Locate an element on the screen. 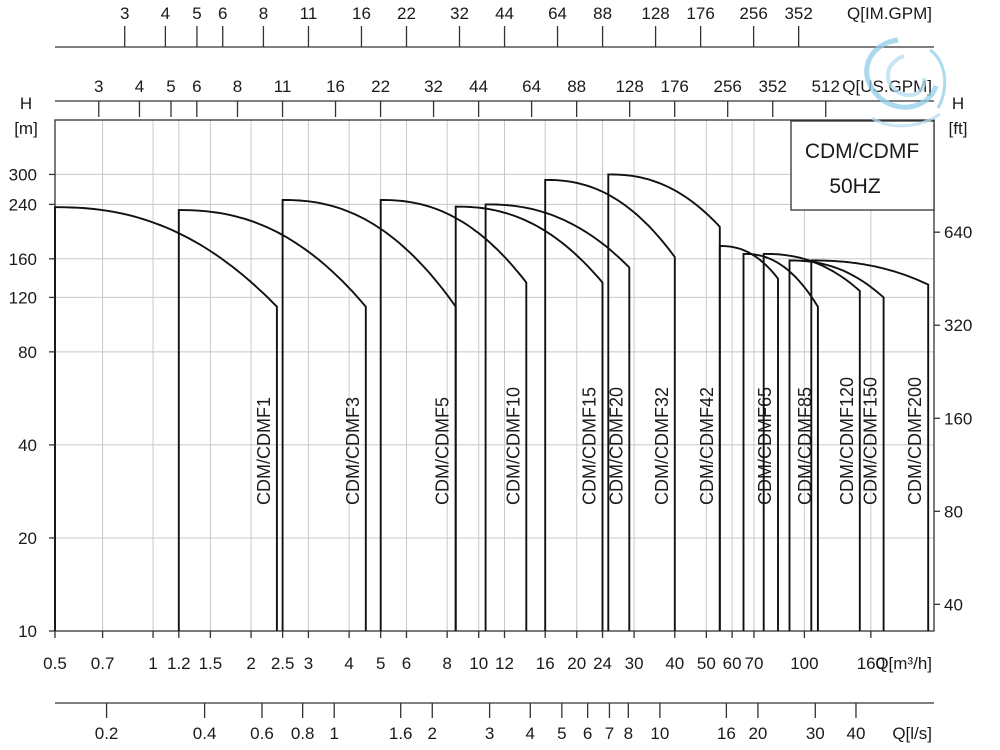 This screenshot has height=750, width=1000. y-right-symbol: H is located at coordinates (958, 103).